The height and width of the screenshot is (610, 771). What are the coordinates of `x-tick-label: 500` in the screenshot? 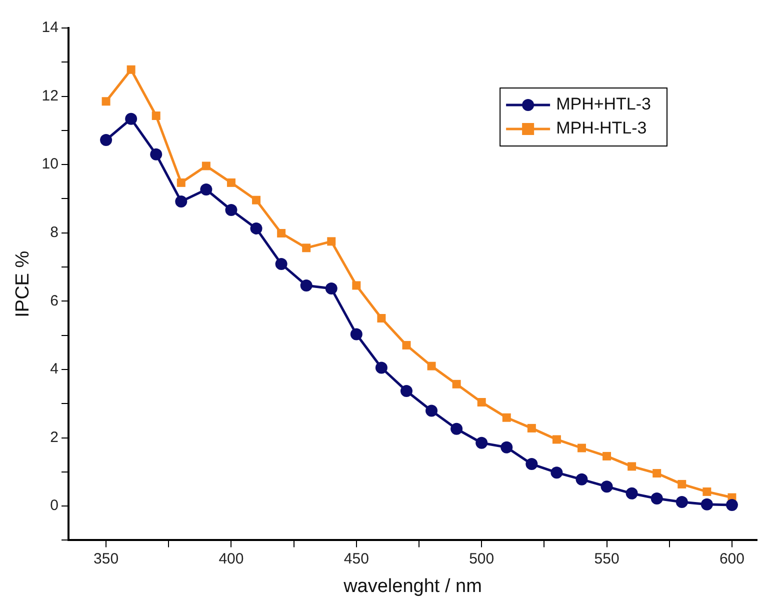 It's located at (481, 559).